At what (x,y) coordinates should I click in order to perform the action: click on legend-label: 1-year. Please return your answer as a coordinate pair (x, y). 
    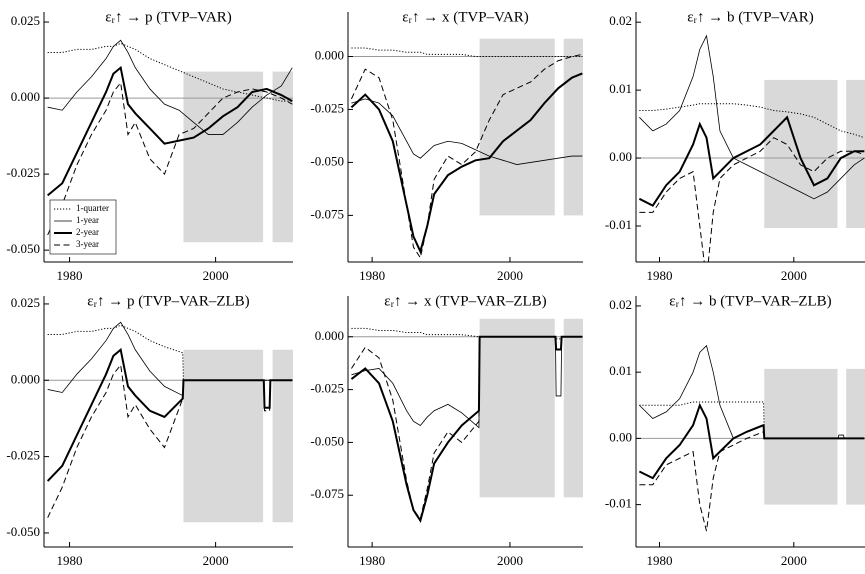
    Looking at the image, I should click on (87, 220).